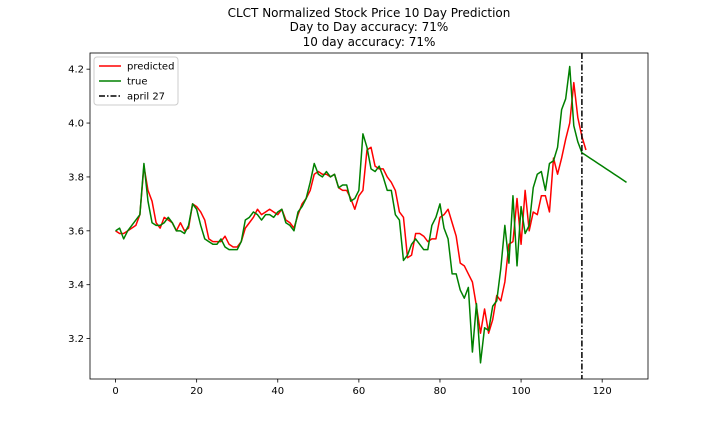 The height and width of the screenshot is (432, 720). Describe the element at coordinates (277, 391) in the screenshot. I see `x-tick-label: 40` at that location.